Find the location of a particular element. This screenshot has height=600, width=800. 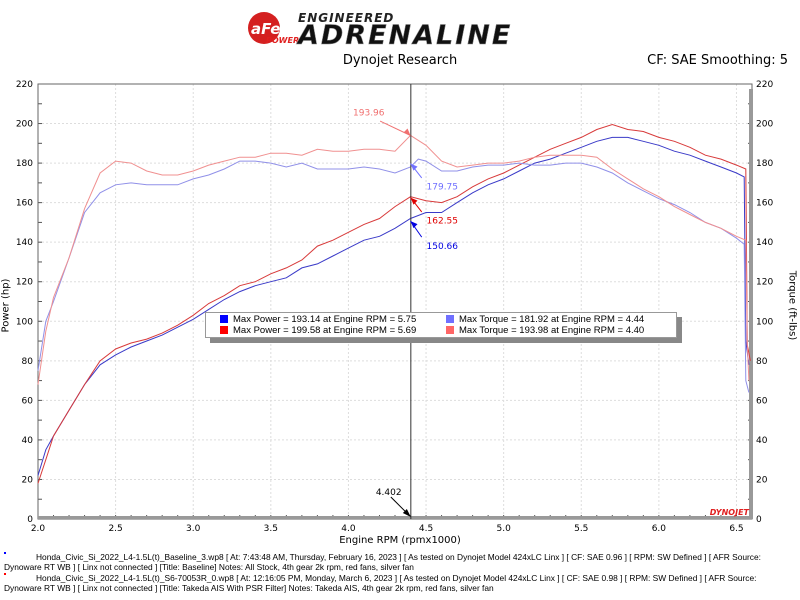

x-axis-bar is located at coordinates (395, 517).